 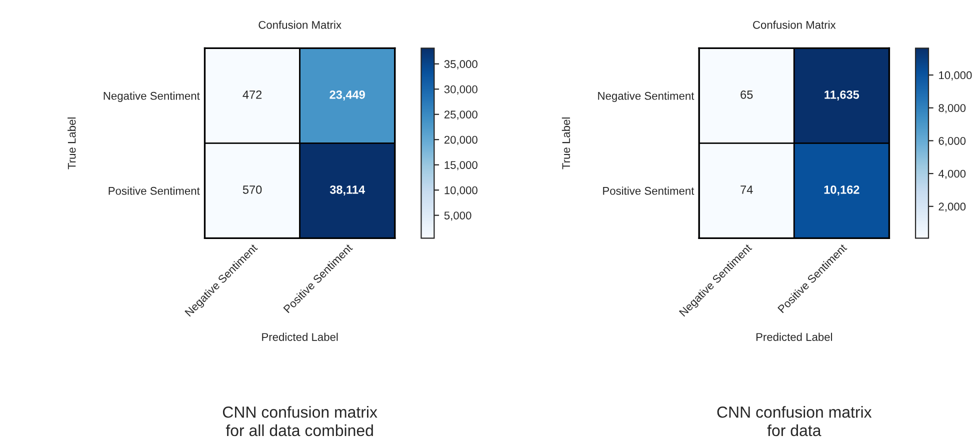 What do you see at coordinates (842, 95) in the screenshot?
I see `data-label: 11,635` at bounding box center [842, 95].